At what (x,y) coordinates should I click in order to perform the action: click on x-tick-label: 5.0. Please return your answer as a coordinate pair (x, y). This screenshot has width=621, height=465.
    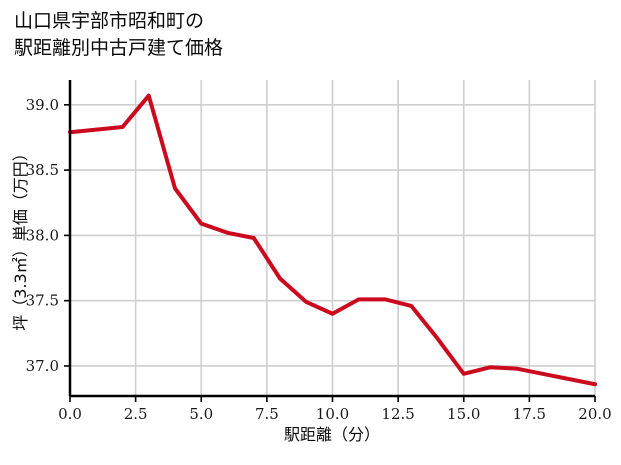
    Looking at the image, I should click on (201, 414).